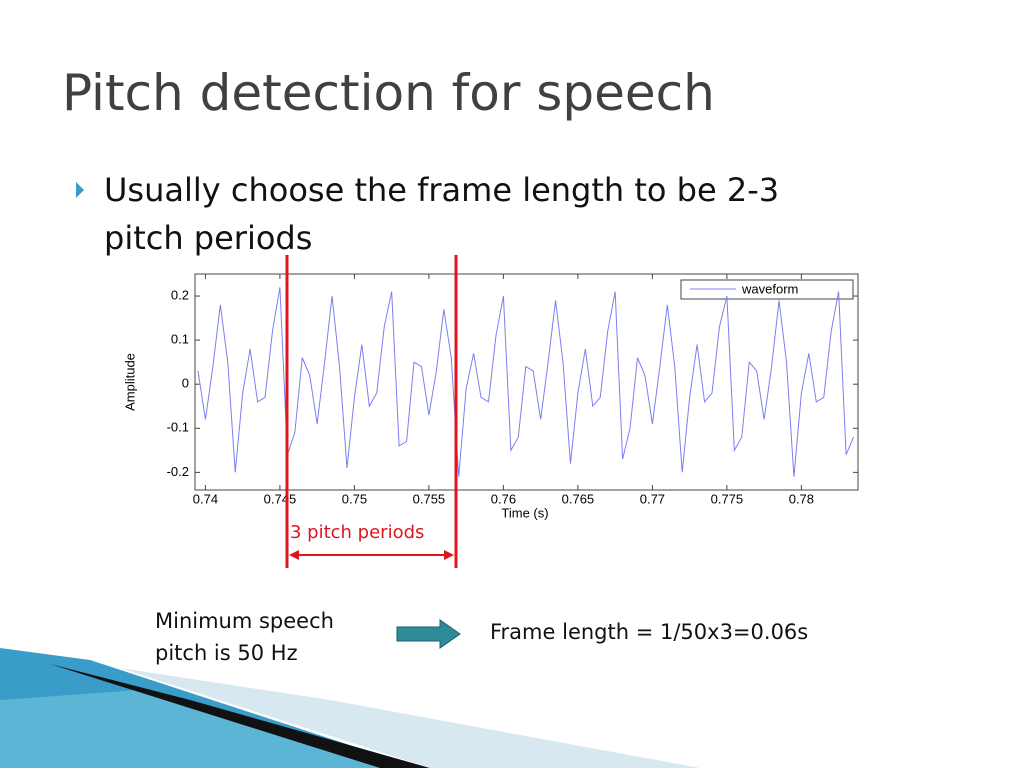 The width and height of the screenshot is (1024, 768). I want to click on x-tick-label: 0.775, so click(727, 498).